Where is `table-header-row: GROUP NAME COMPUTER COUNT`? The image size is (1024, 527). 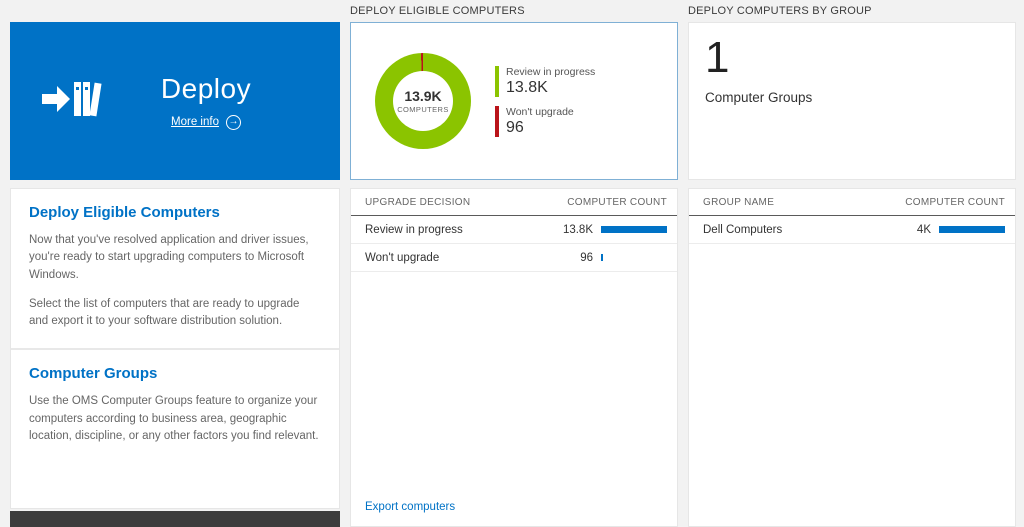 table-header-row: GROUP NAME COMPUTER COUNT is located at coordinates (852, 202).